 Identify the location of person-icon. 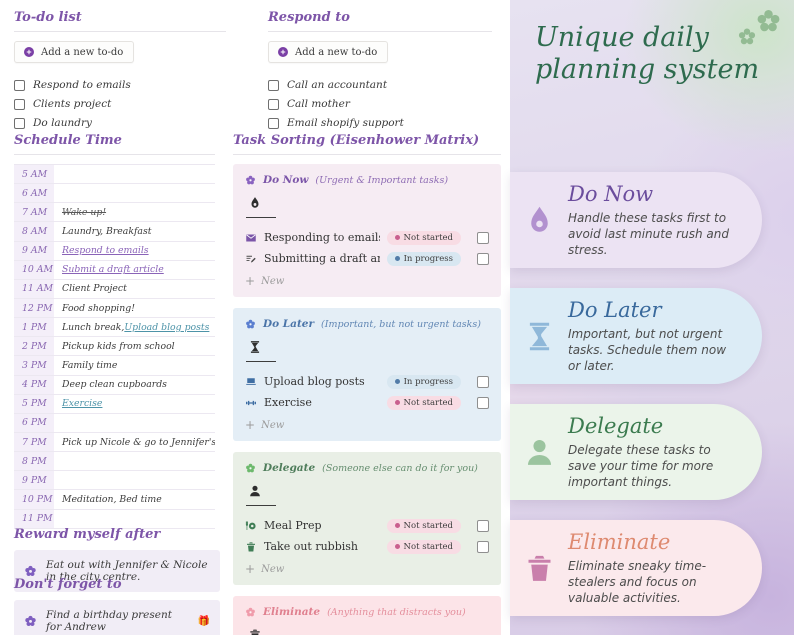
(539, 452).